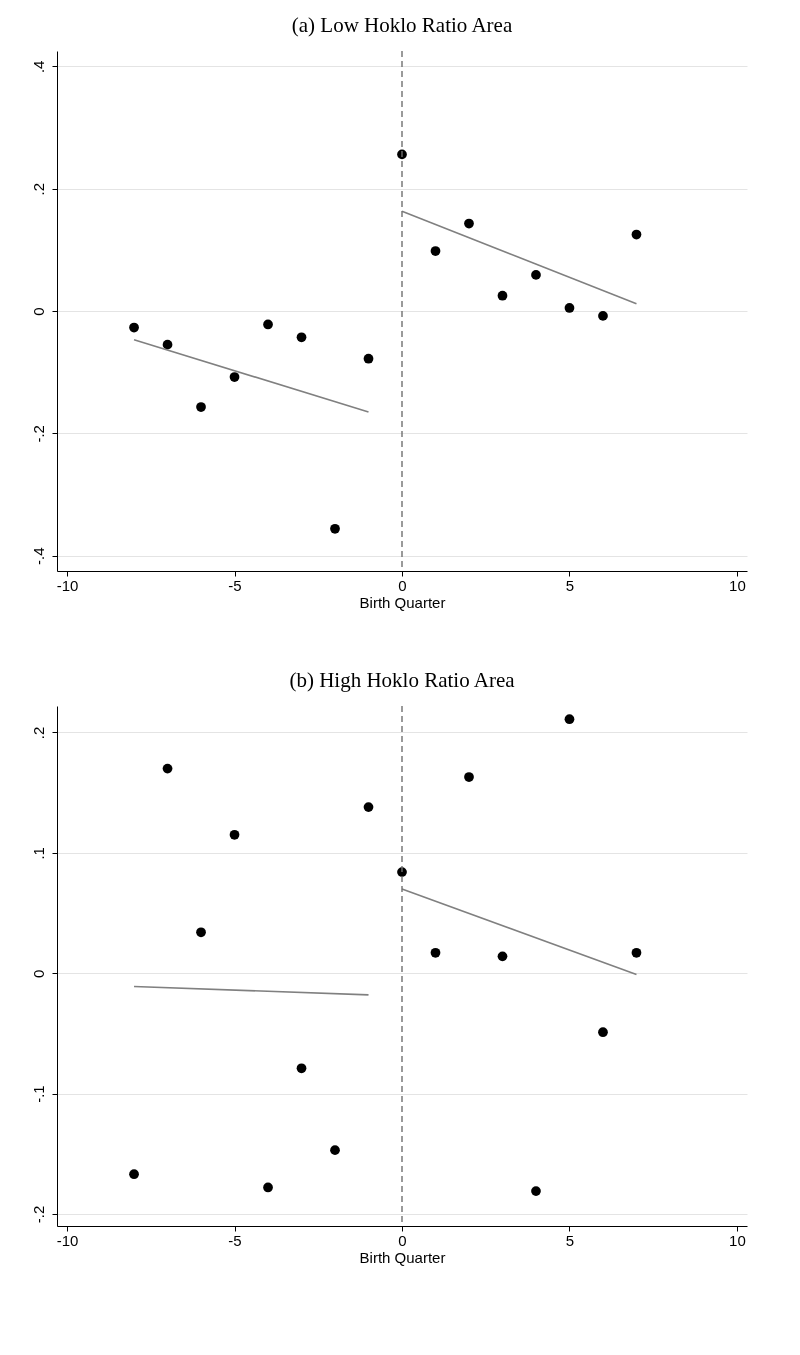 This screenshot has height=1355, width=800. What do you see at coordinates (402, 680) in the screenshot?
I see `chart-title: (b) High Hoklo Ratio Area` at bounding box center [402, 680].